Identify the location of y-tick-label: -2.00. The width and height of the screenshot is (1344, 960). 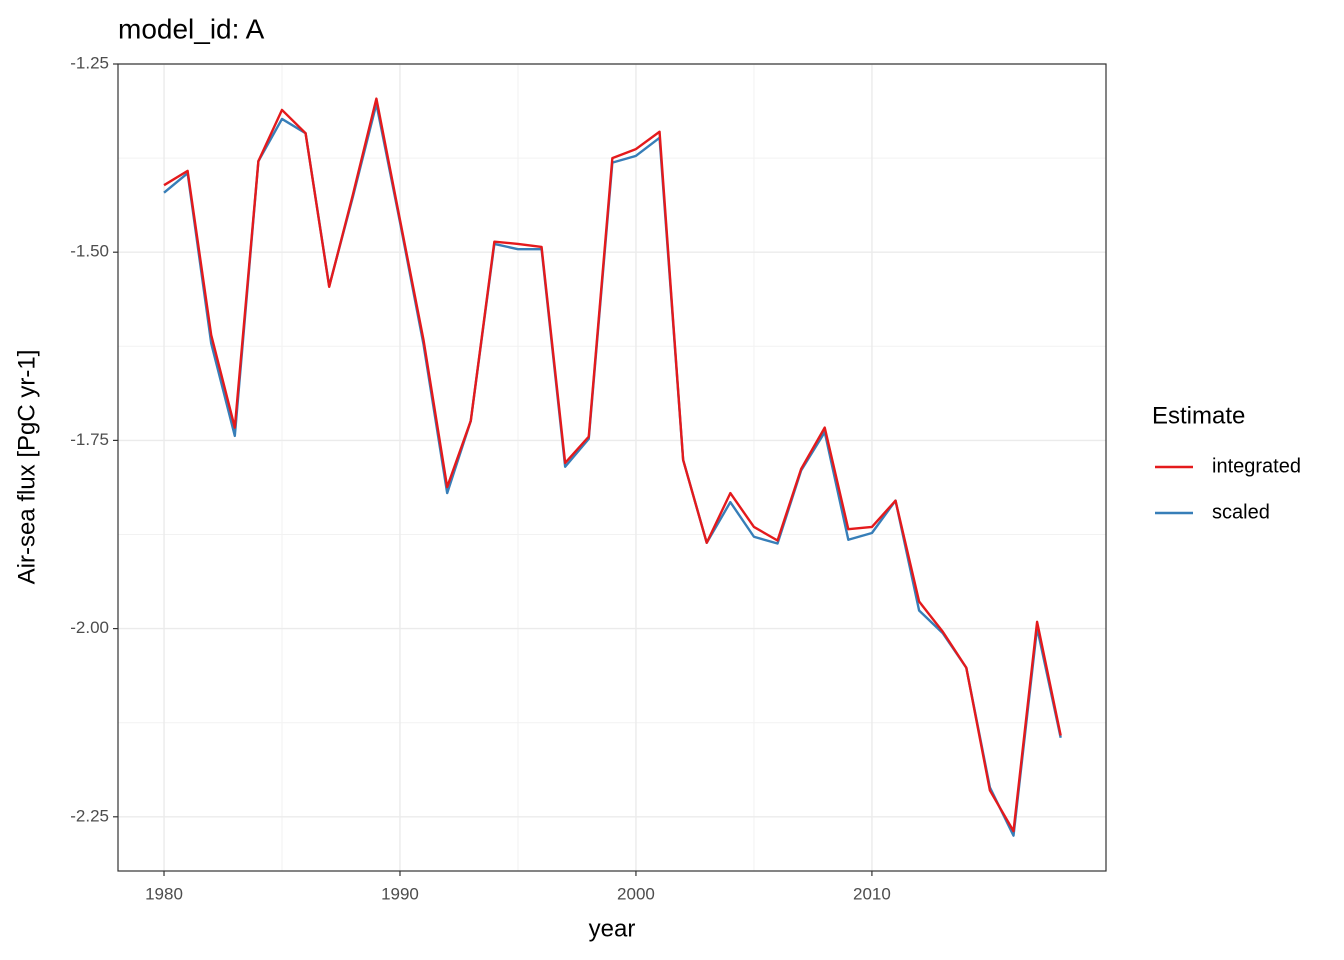
(89, 627).